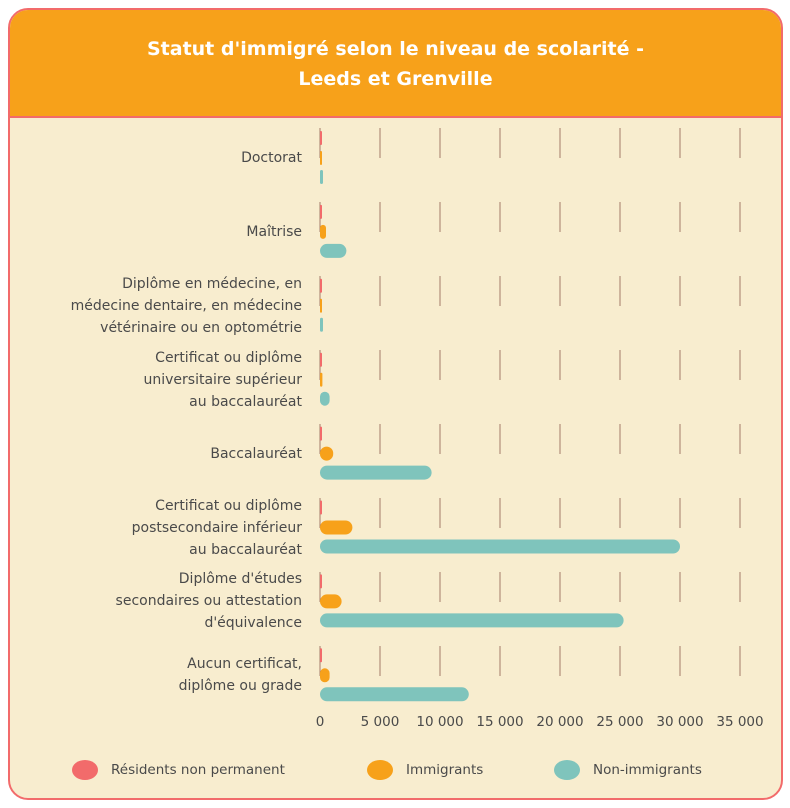 The height and width of the screenshot is (808, 790). What do you see at coordinates (256, 453) in the screenshot?
I see `category-label: Baccalauréat` at bounding box center [256, 453].